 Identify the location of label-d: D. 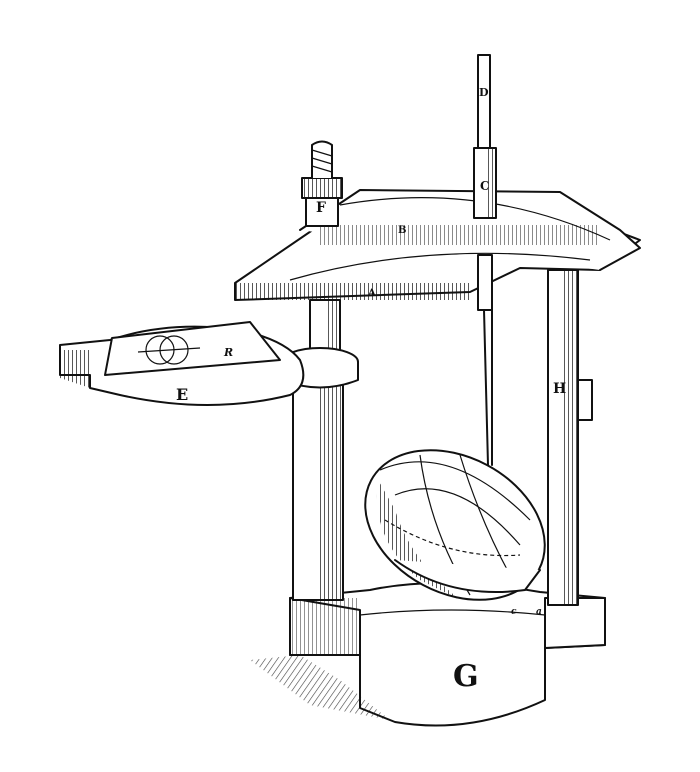
(484, 92).